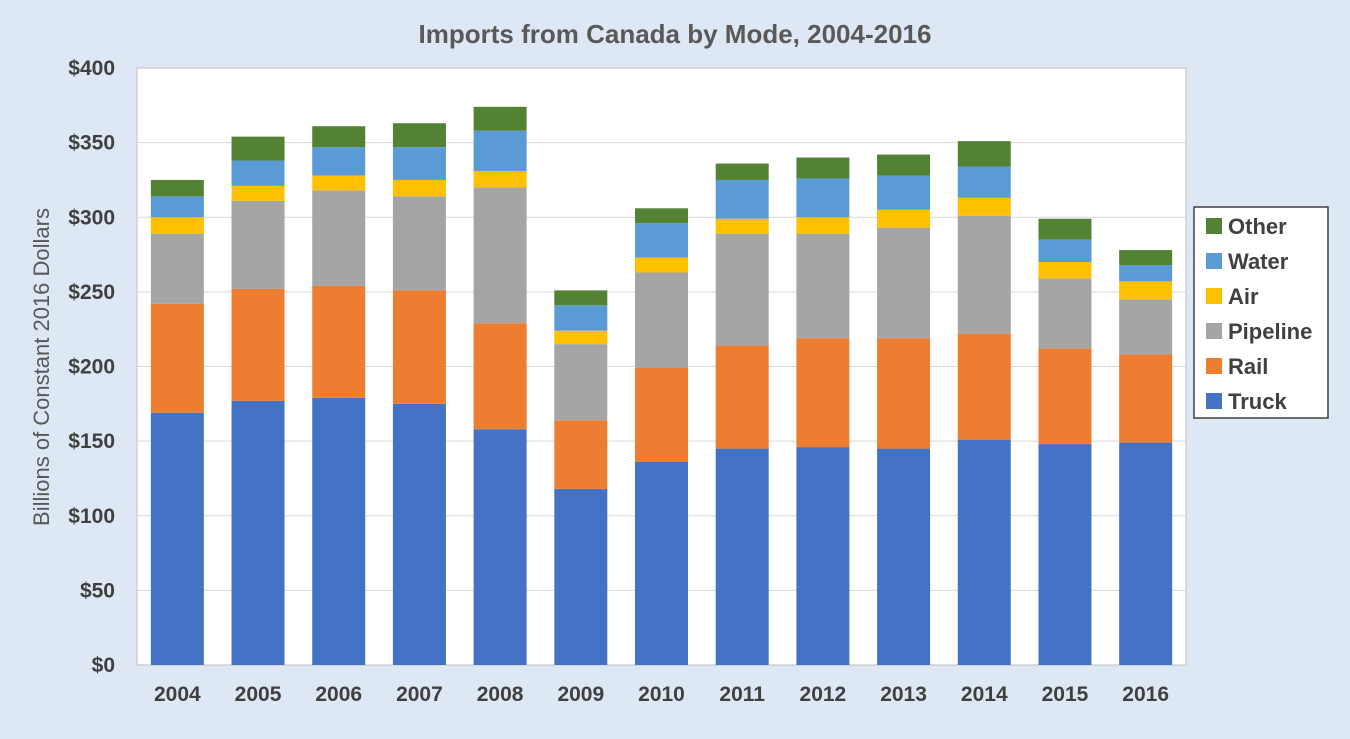  Describe the element at coordinates (91, 68) in the screenshot. I see `y-tick-label: $400` at that location.